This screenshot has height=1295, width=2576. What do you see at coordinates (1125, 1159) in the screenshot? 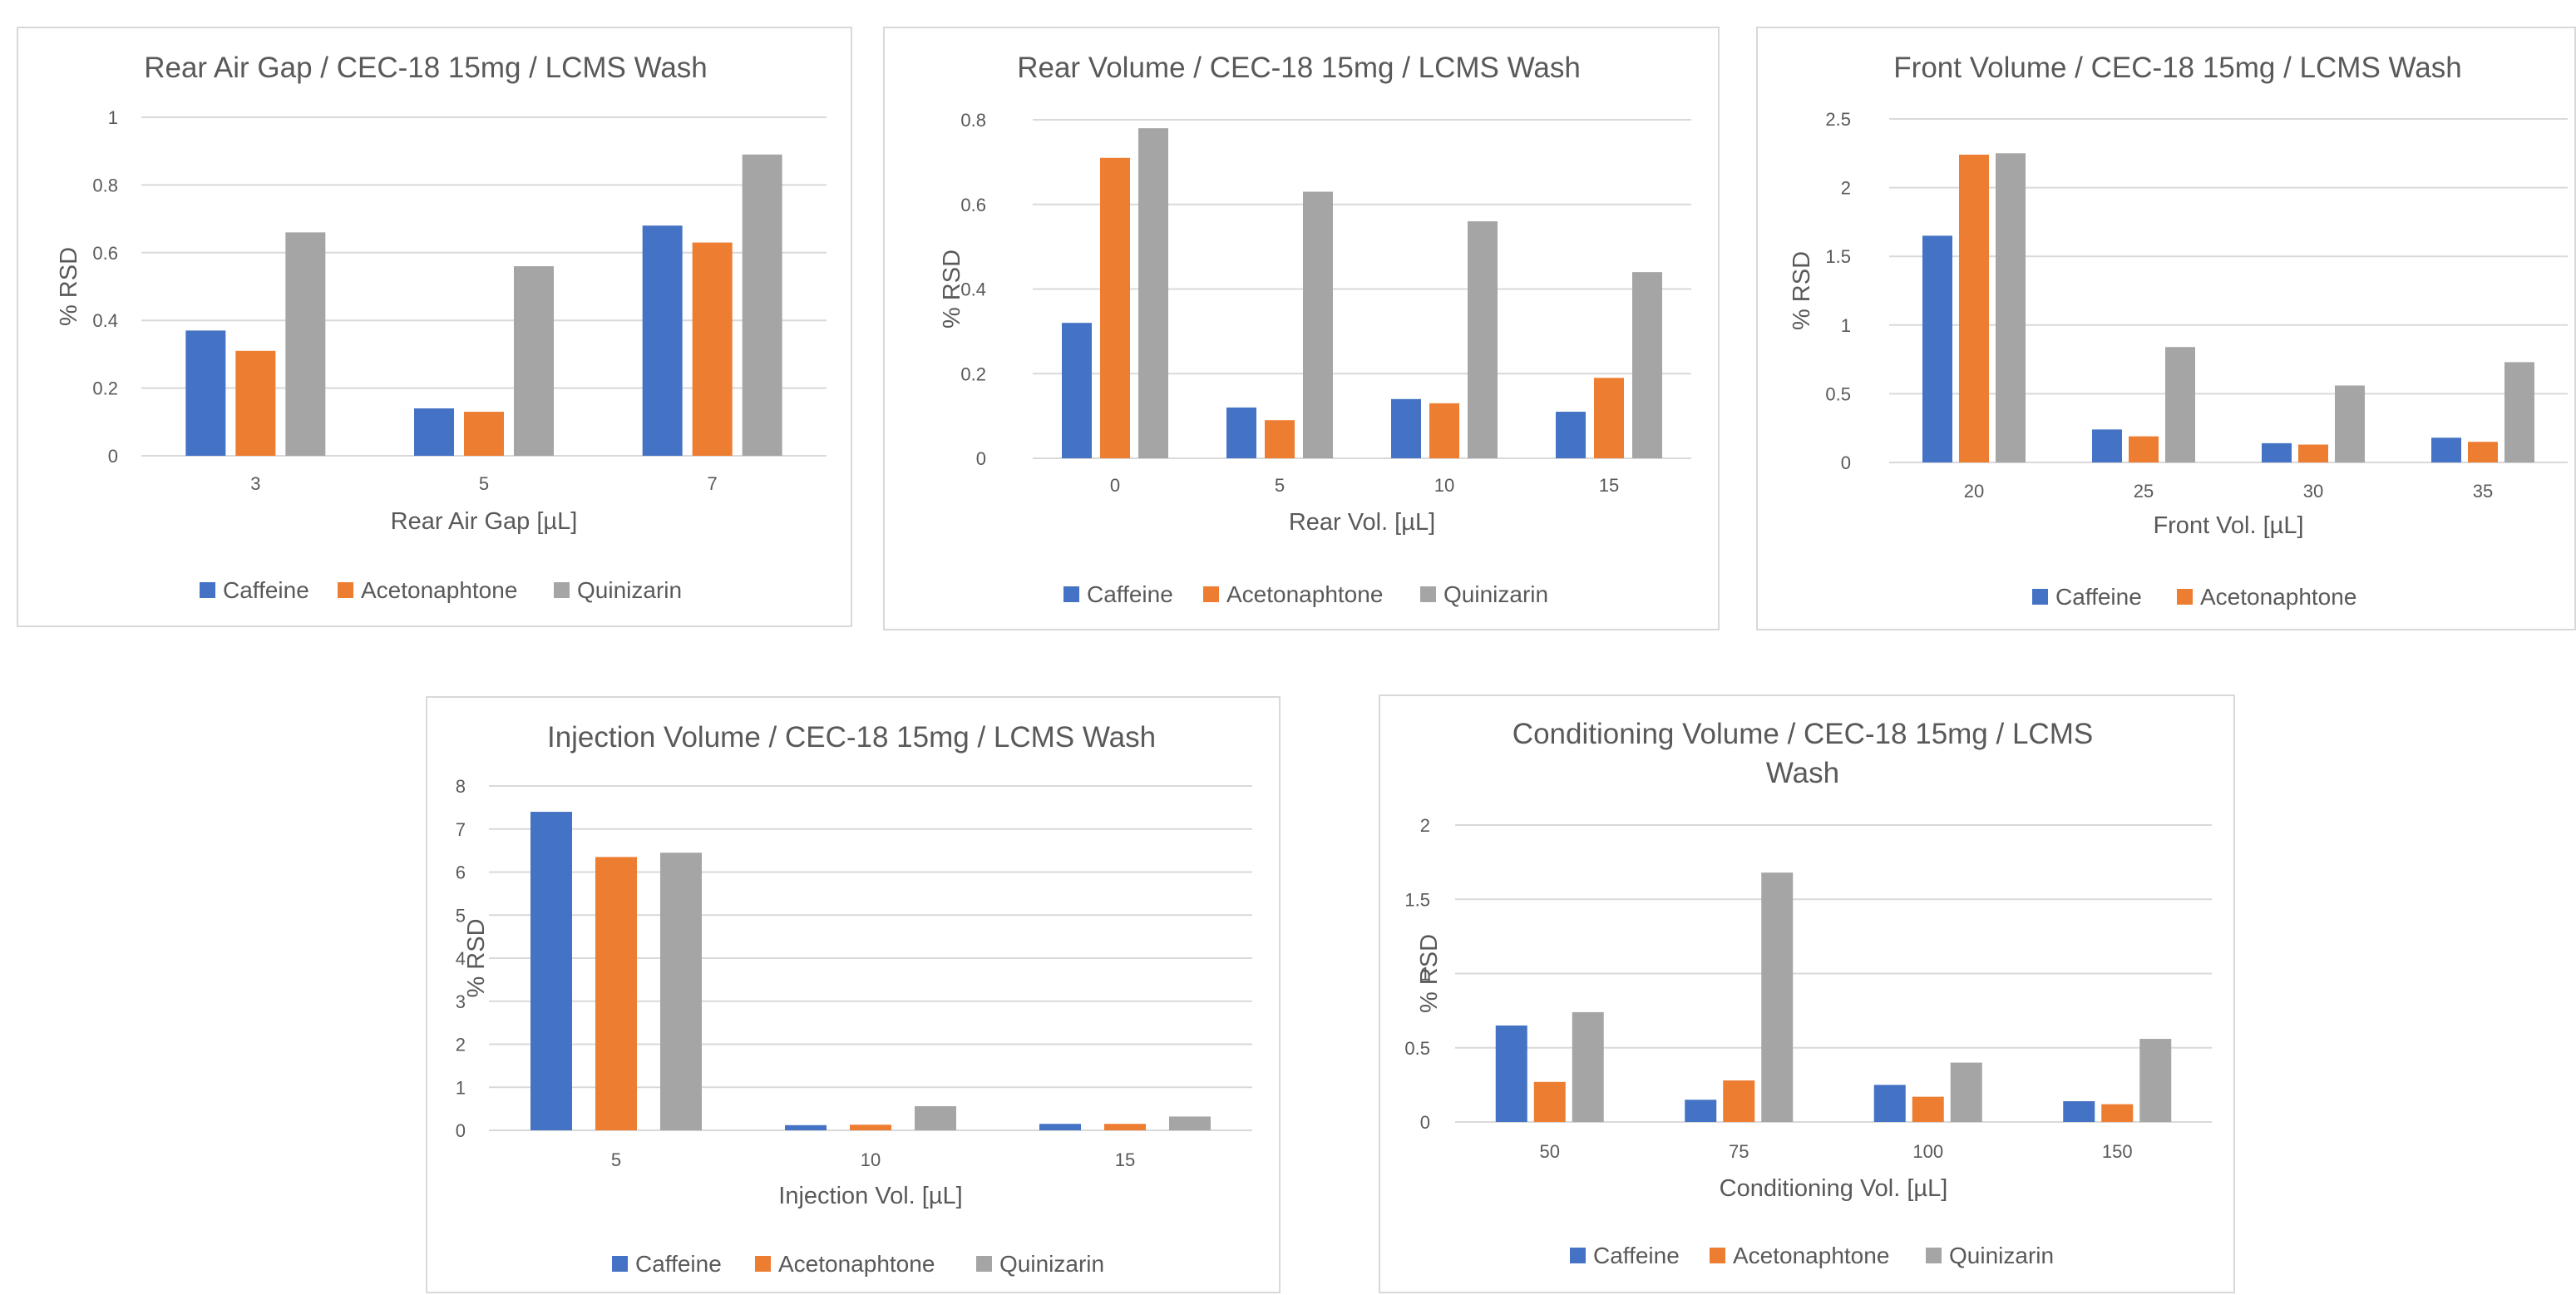
I see `x-tick-label: 15` at bounding box center [1125, 1159].